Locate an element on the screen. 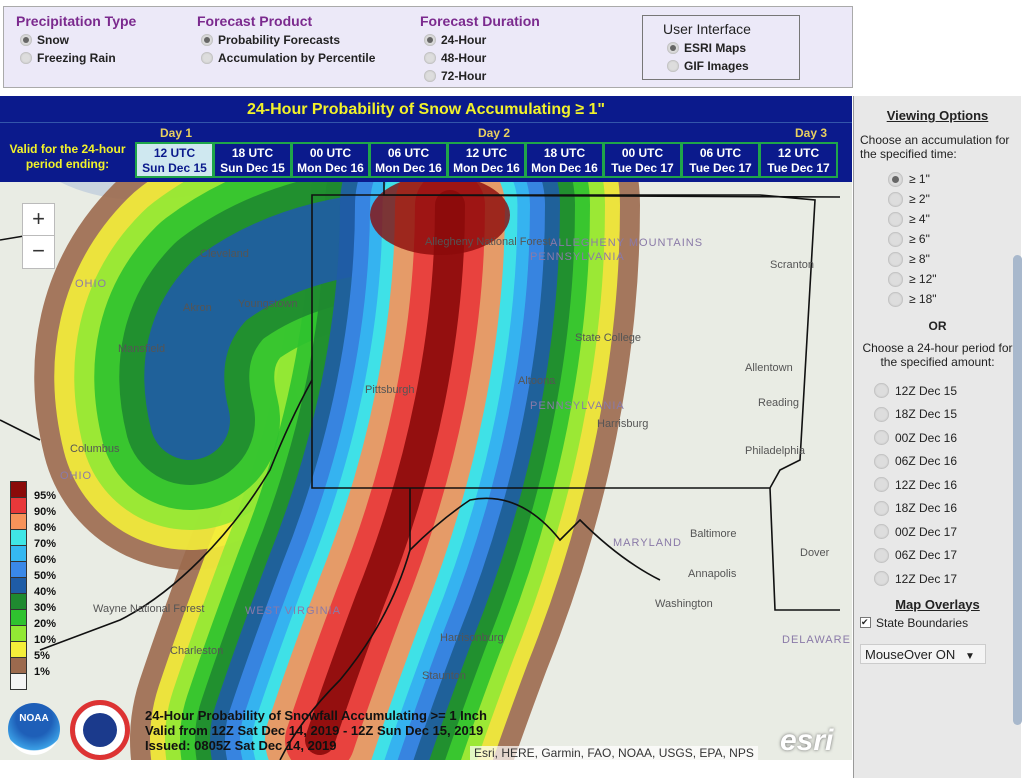  accum-radio: ≥ 4" is located at coordinates (951, 219).